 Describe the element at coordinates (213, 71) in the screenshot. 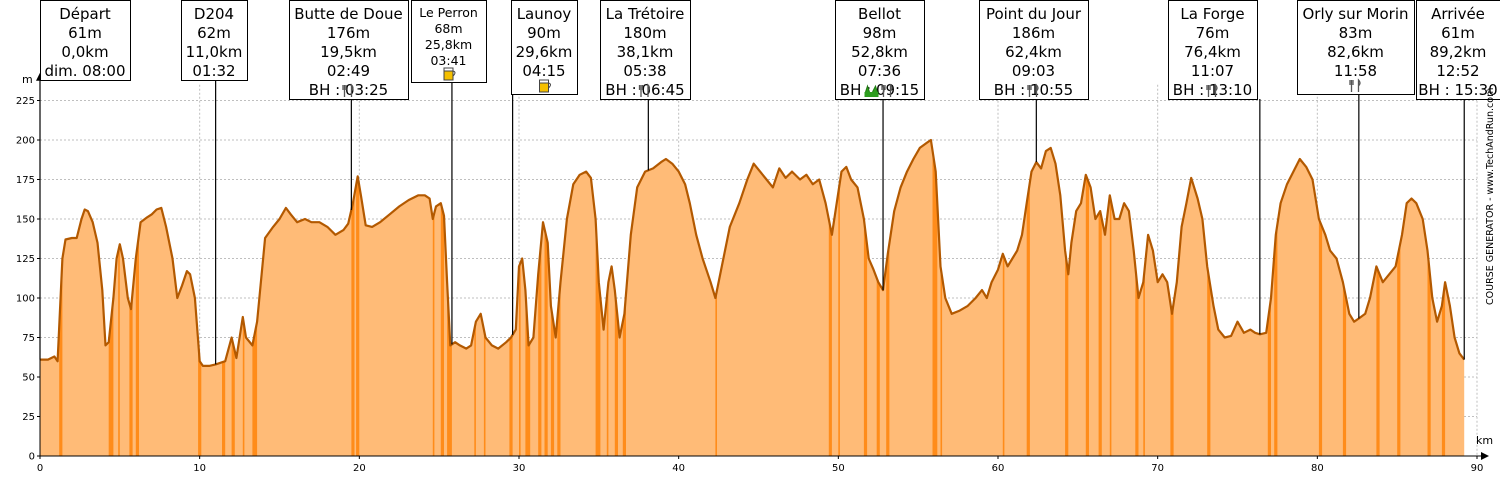

I see `waypoint-label-line: 01:32` at that location.